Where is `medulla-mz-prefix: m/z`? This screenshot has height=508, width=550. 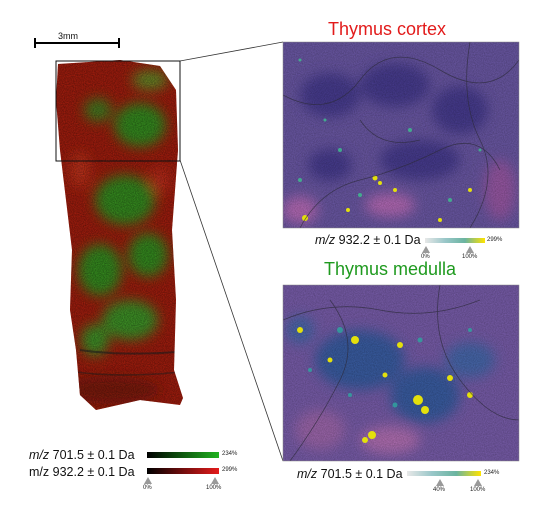
medulla-mz-prefix: m/z is located at coordinates (307, 474).